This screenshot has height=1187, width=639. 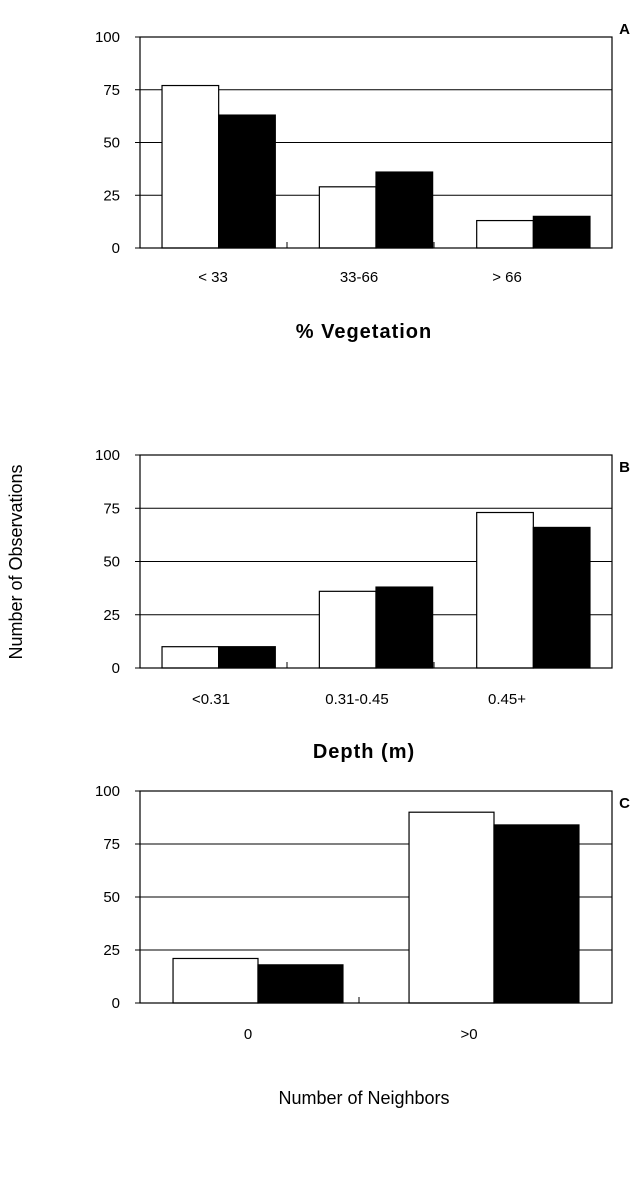 What do you see at coordinates (624, 29) in the screenshot?
I see `panel-letter: A` at bounding box center [624, 29].